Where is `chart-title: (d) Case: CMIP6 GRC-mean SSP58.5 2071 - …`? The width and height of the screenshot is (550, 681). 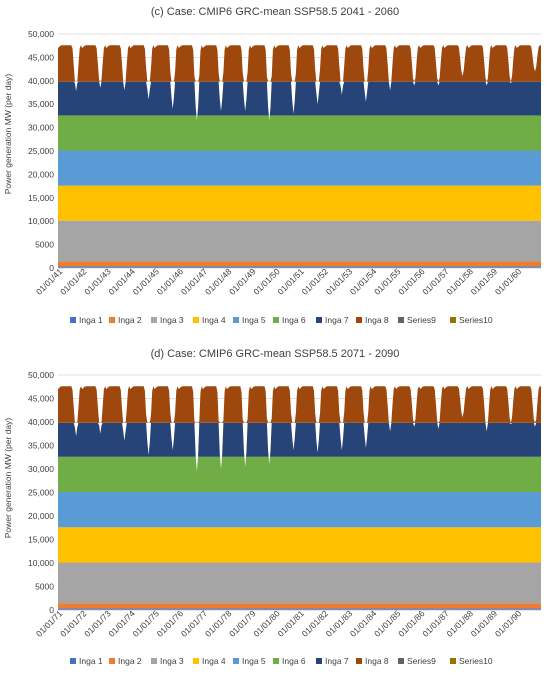 chart-title: (d) Case: CMIP6 GRC-mean SSP58.5 2071 - … is located at coordinates (275, 354).